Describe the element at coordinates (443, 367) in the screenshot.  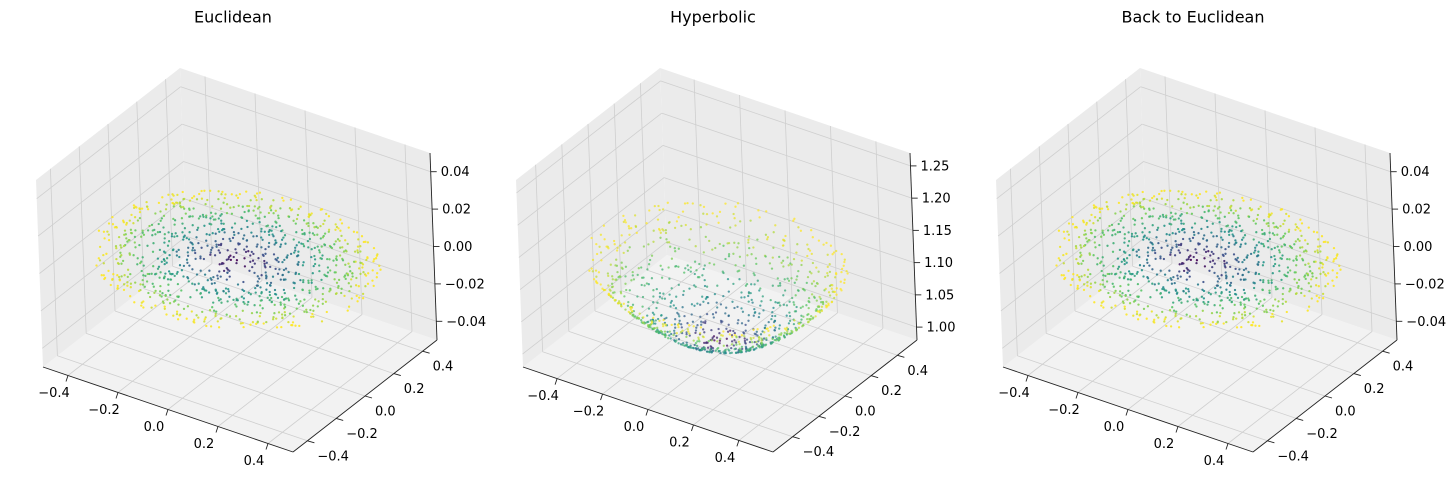
I see `y-tick-label: 0.4` at that location.